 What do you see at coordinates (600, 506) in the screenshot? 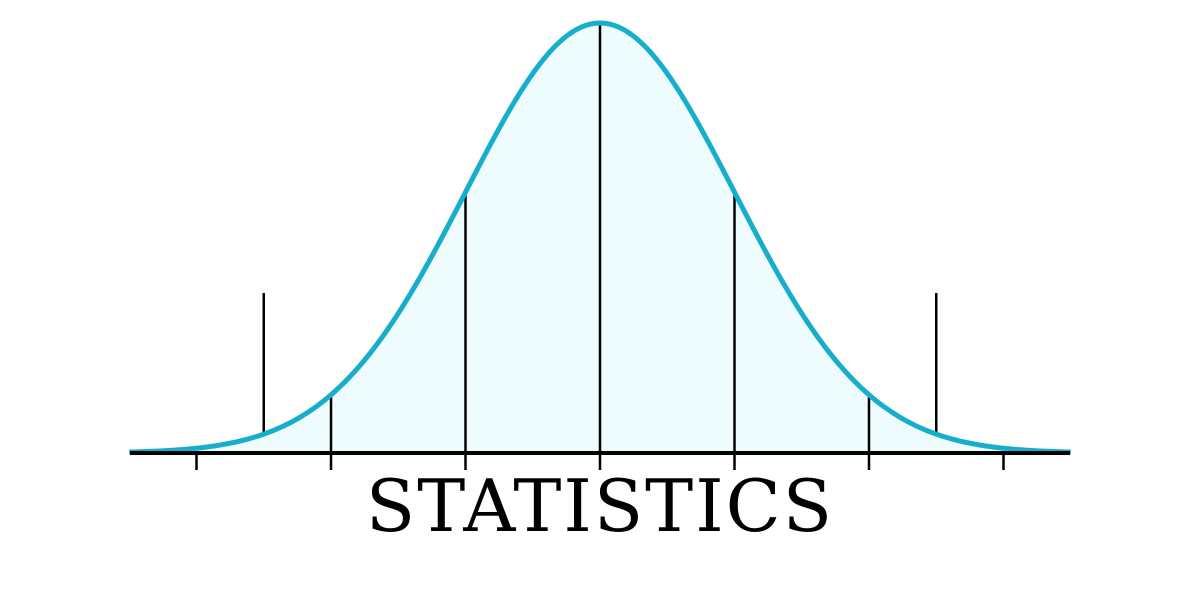
I see `caption-title: STATISTICS` at bounding box center [600, 506].